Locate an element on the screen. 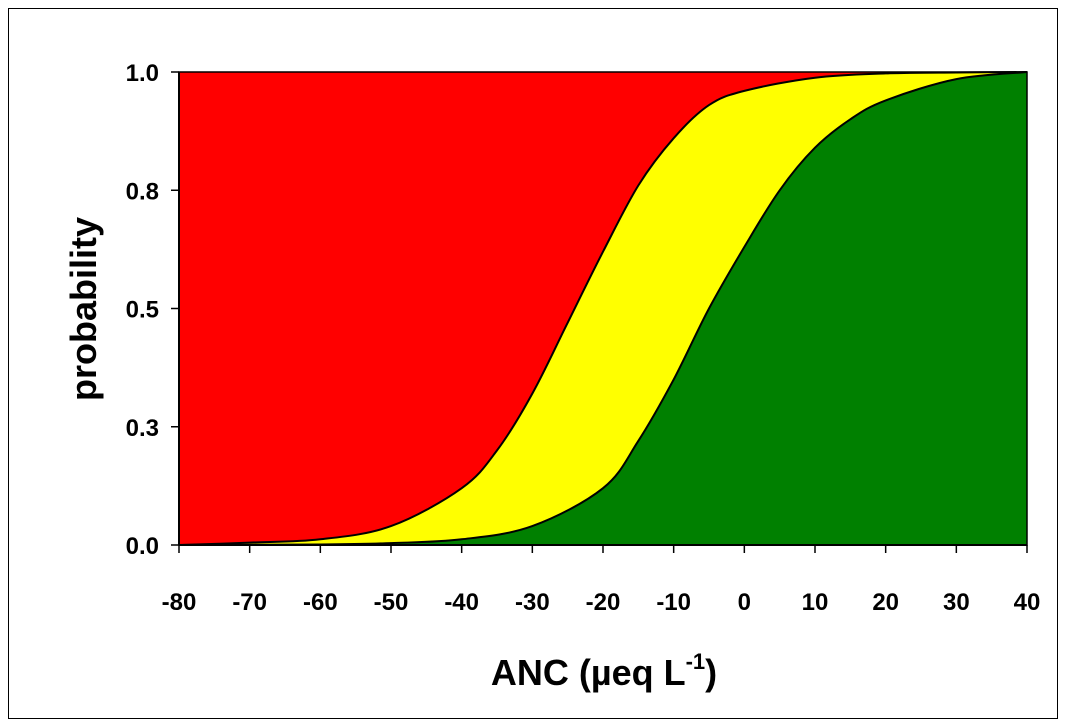 The width and height of the screenshot is (1066, 727). x-tick-label: 0 is located at coordinates (744, 602).